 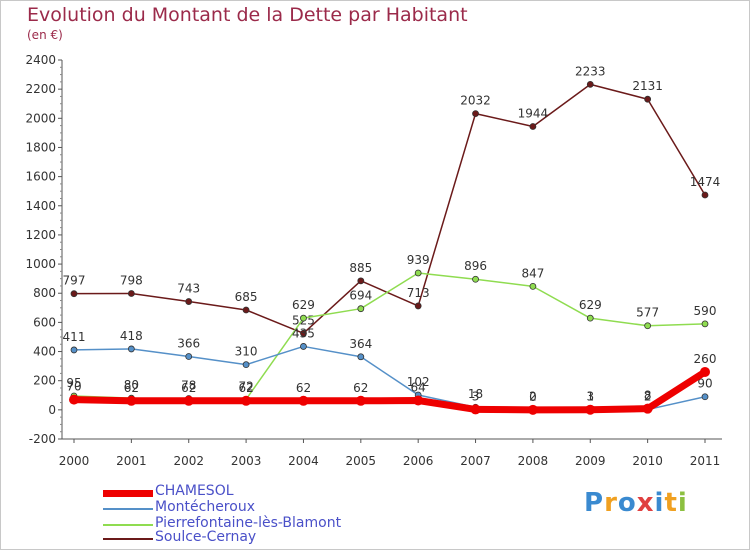 What do you see at coordinates (590, 461) in the screenshot?
I see `x-tick-label: 2009` at bounding box center [590, 461].